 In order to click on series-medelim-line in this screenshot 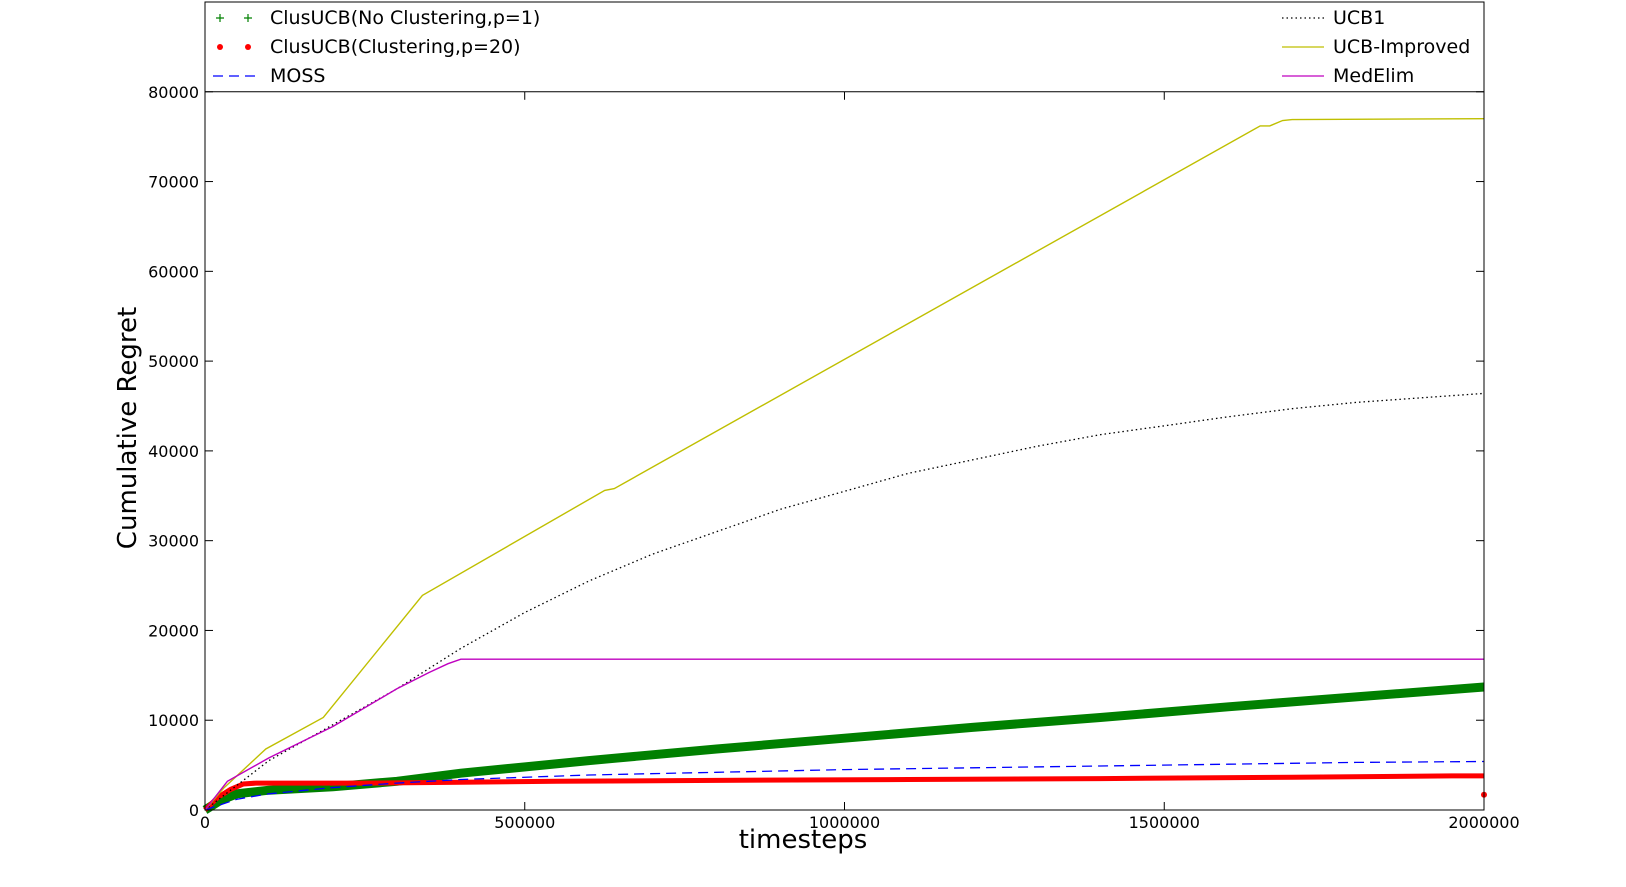, I will do `click(844, 734)`.